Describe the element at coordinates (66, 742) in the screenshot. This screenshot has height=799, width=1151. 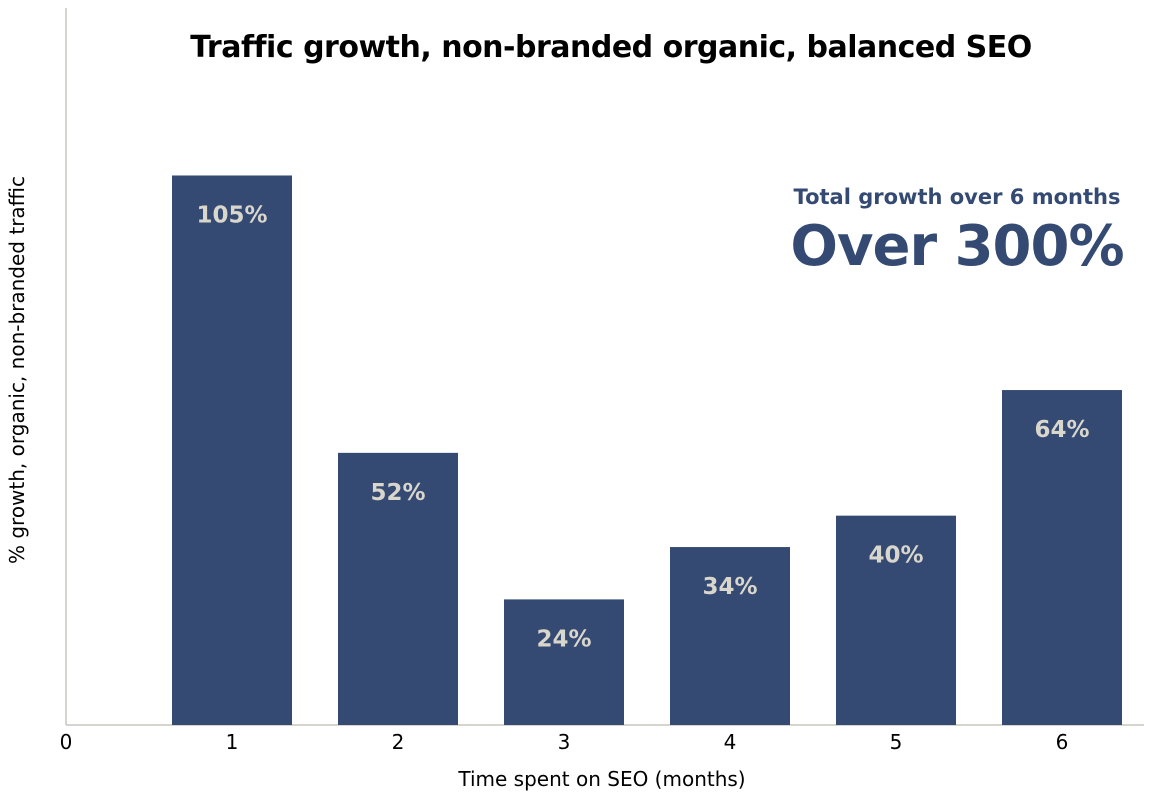
I see `x-tick-label-0: 0` at that location.